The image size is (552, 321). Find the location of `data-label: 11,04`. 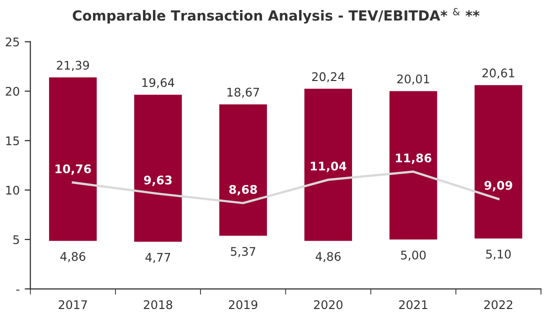

data-label: 11,04 is located at coordinates (328, 167).